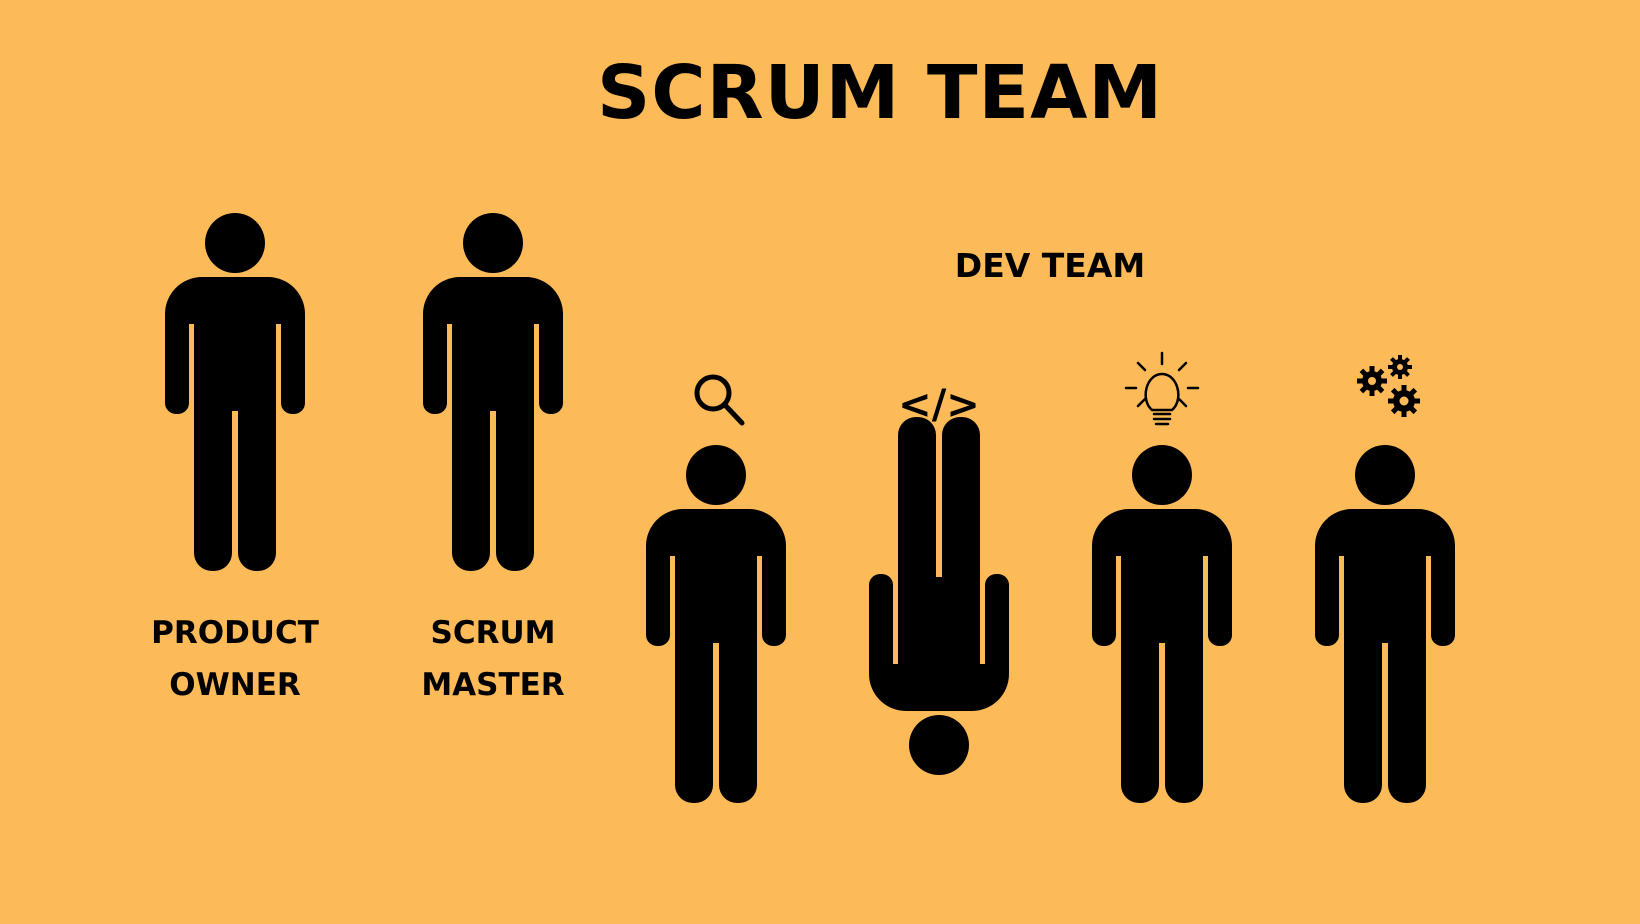 The image size is (1640, 924). I want to click on product-owner-figure, so click(235, 392).